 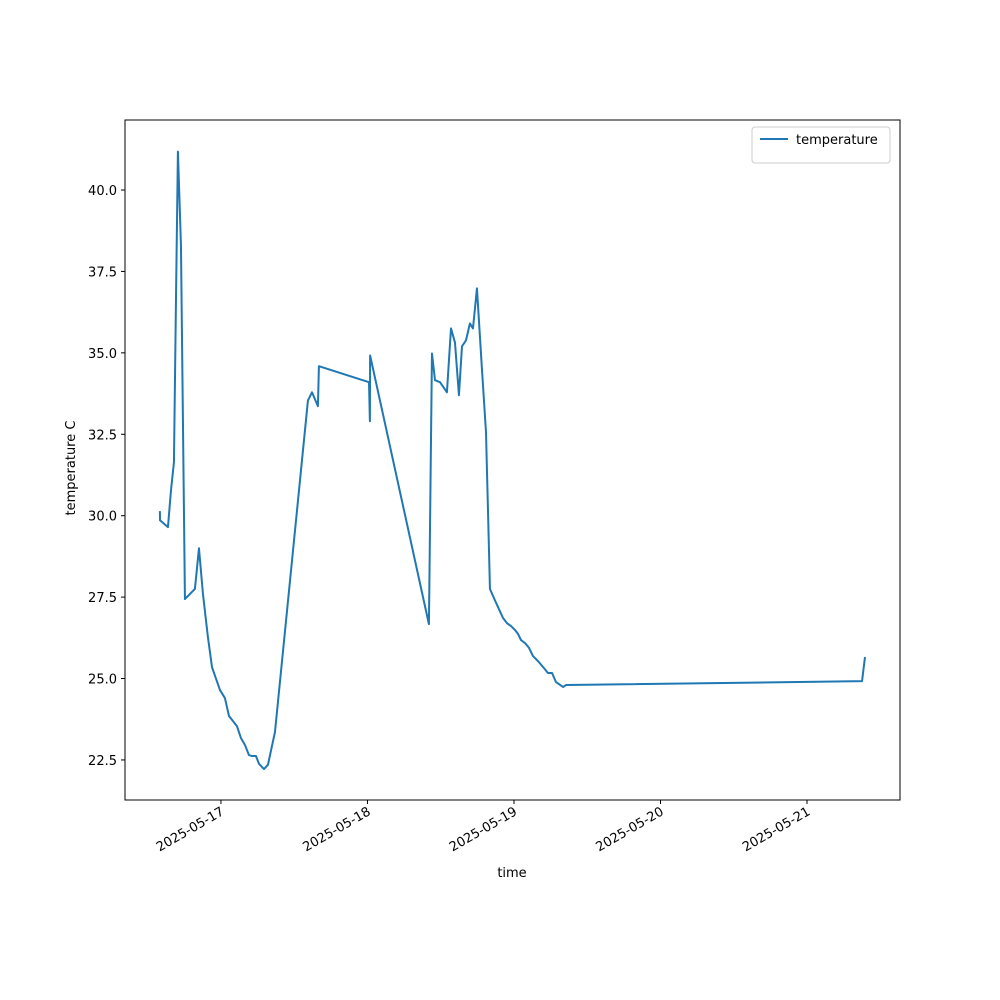 What do you see at coordinates (102, 761) in the screenshot?
I see `y-tick-label: 22.5` at bounding box center [102, 761].